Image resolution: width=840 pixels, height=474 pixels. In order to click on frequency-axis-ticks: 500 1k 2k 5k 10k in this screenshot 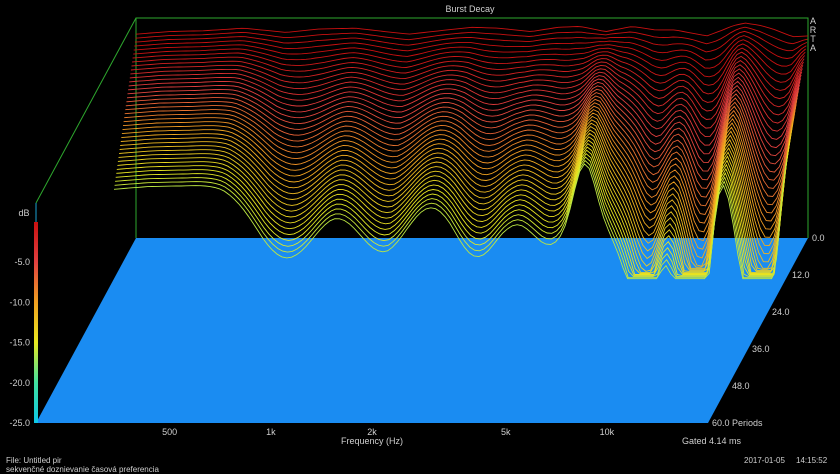, I will do `click(388, 432)`.